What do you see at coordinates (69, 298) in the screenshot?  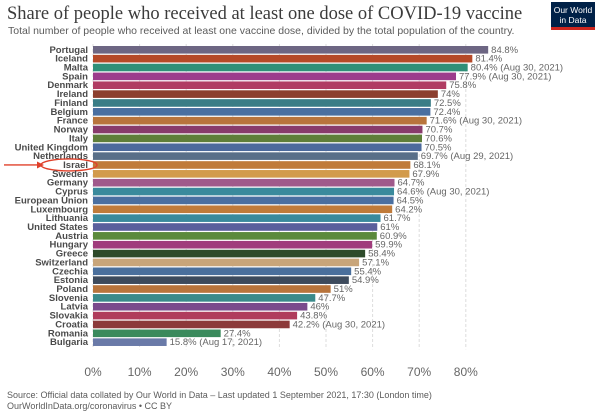 I see `category-label: Slovenia` at bounding box center [69, 298].